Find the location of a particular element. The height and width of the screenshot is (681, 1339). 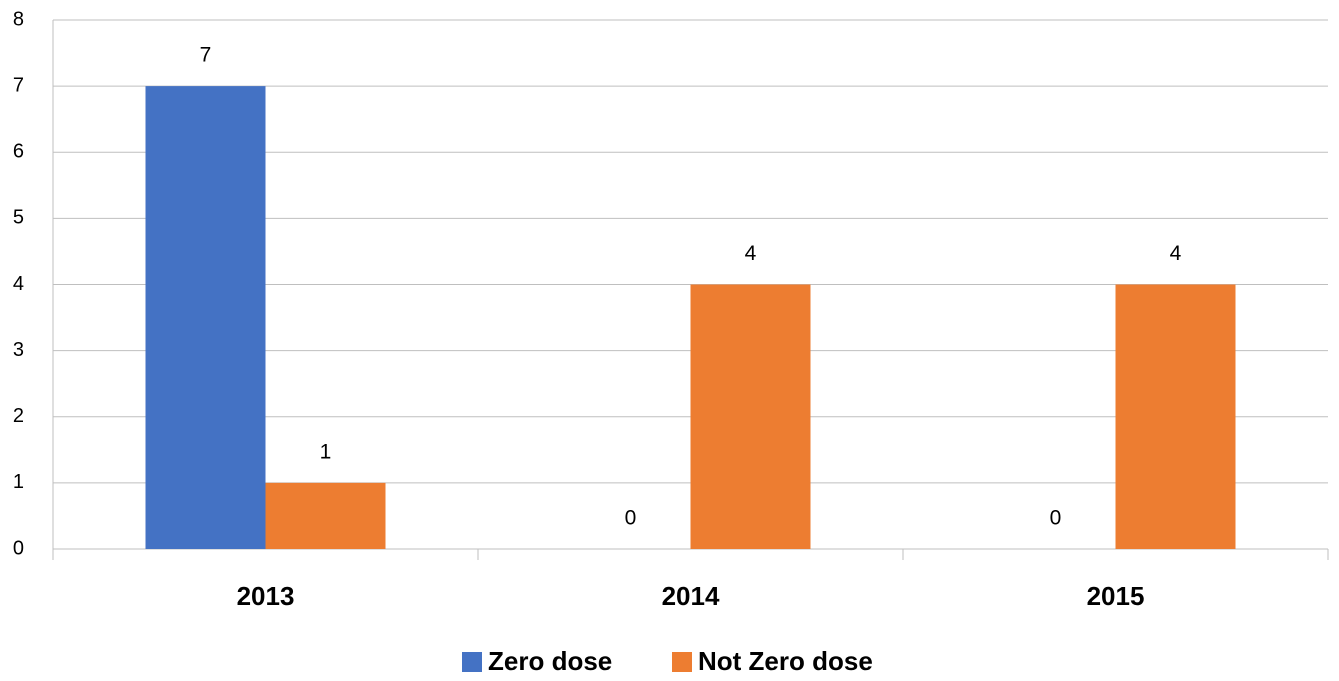

data-label: 1 is located at coordinates (326, 451).